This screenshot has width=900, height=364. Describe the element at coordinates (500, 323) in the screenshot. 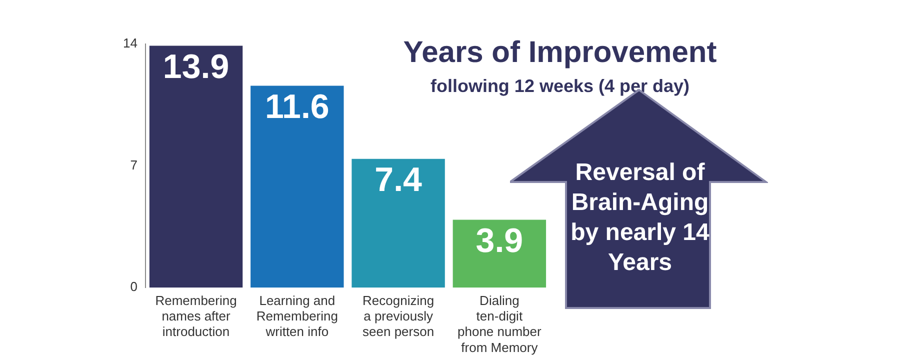

I see `x-tick-label: Dialing ten-digit phone number from Memory` at that location.